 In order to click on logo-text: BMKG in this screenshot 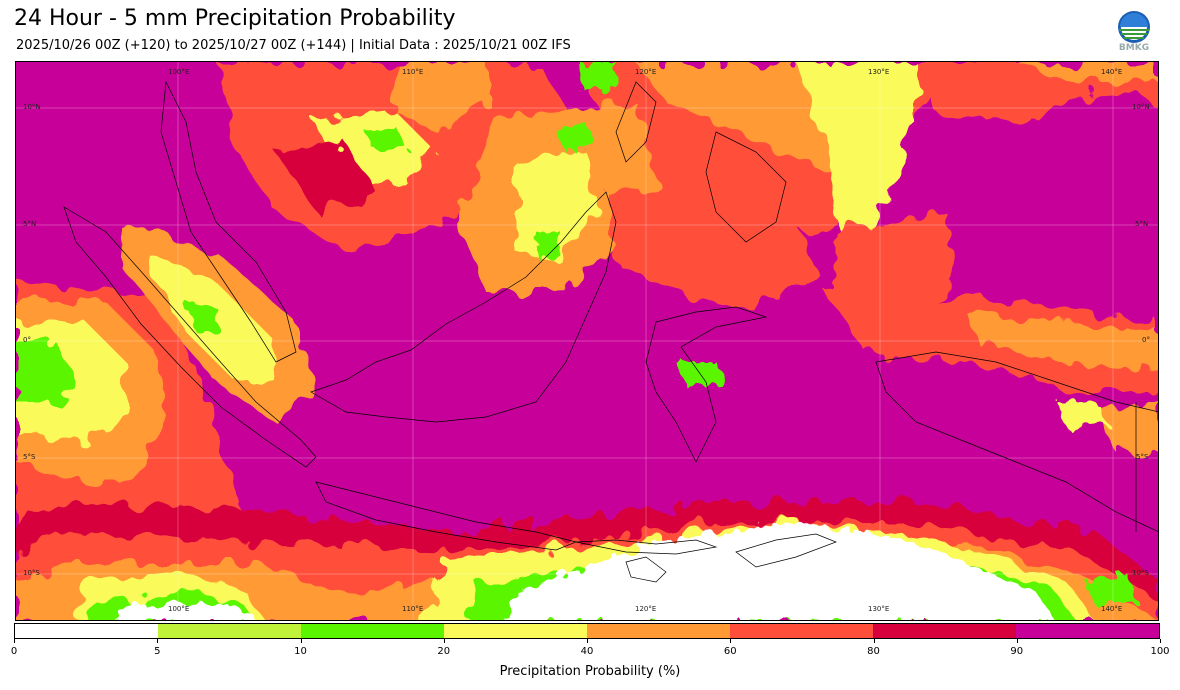, I will do `click(1134, 48)`.